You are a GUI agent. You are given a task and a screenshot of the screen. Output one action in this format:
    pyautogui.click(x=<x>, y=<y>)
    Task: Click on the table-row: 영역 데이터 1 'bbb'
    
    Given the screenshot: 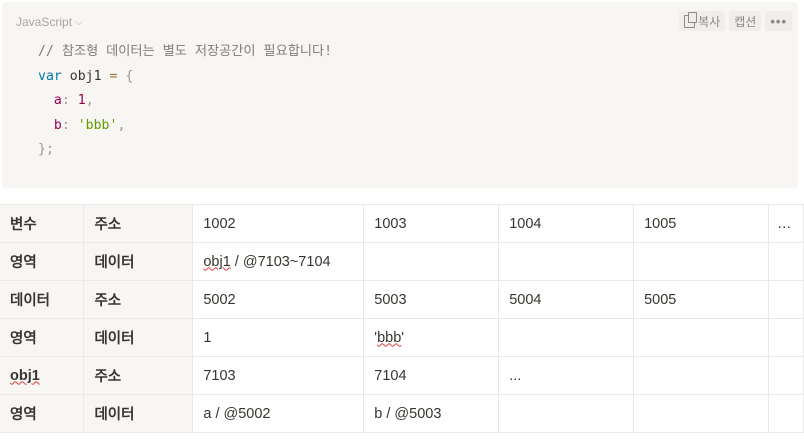 What is the action you would take?
    pyautogui.click(x=402, y=337)
    